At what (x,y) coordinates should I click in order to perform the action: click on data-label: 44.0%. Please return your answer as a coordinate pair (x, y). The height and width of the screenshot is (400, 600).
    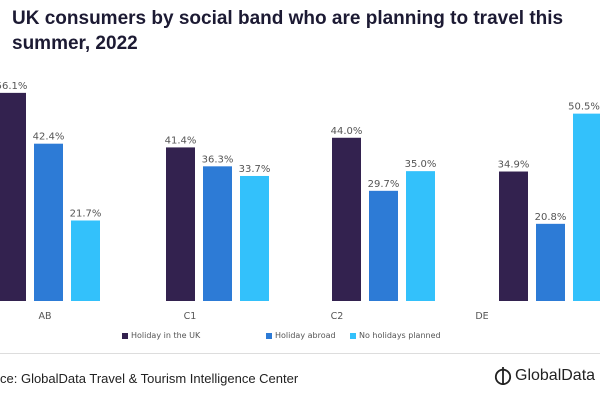
    Looking at the image, I should click on (347, 131).